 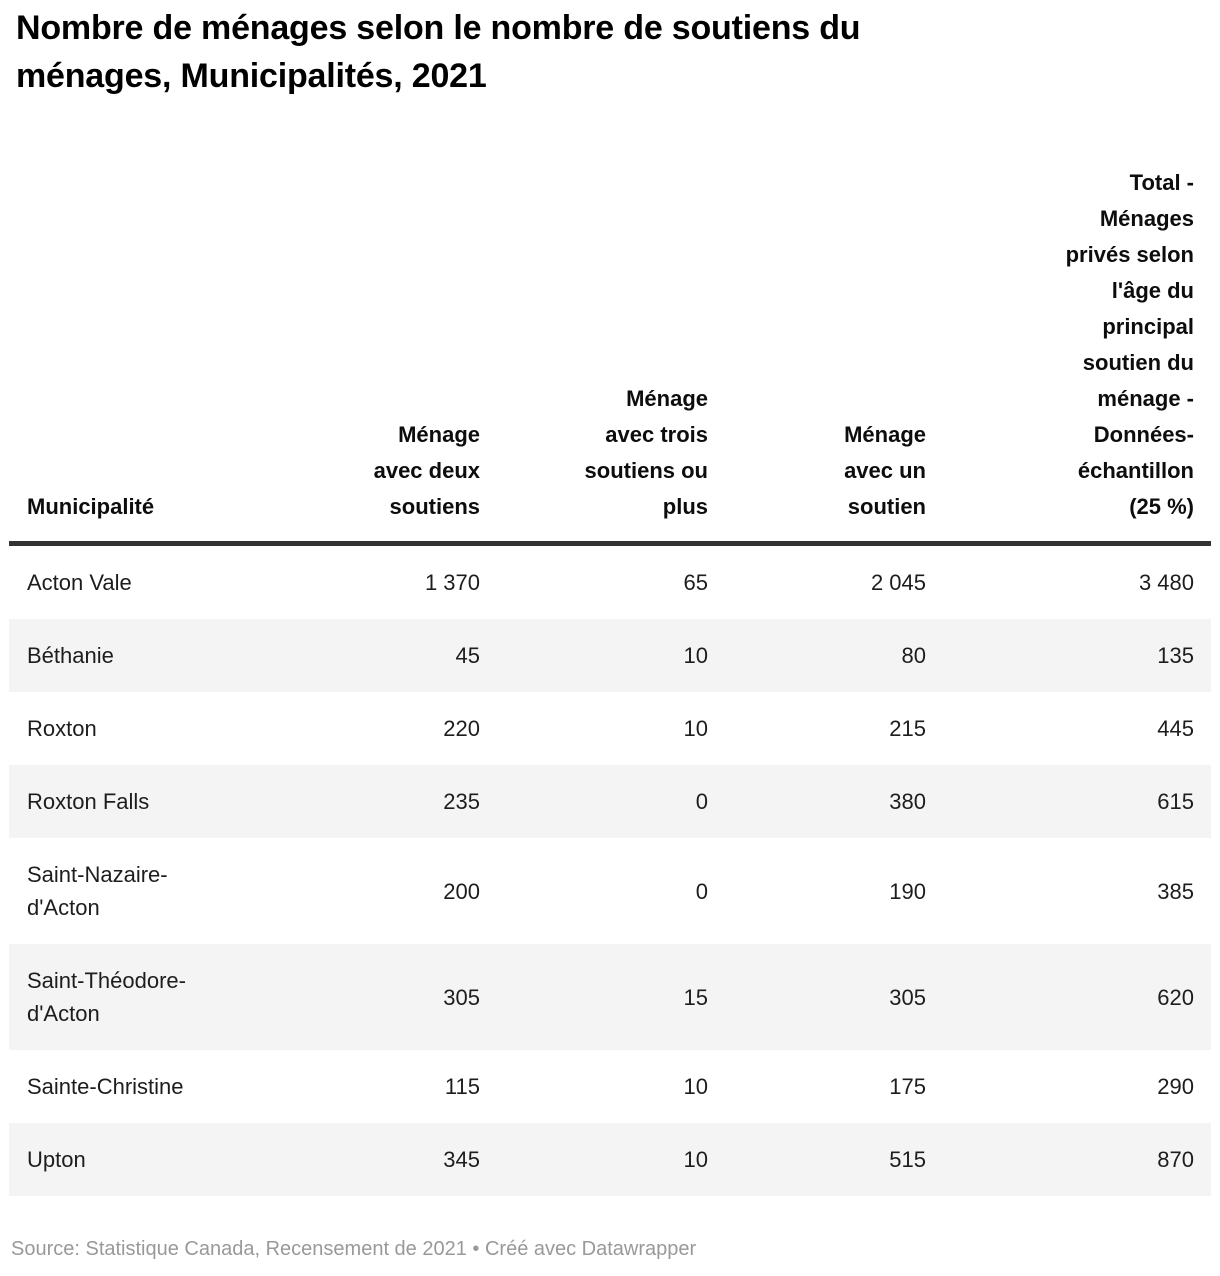 What do you see at coordinates (1175, 891) in the screenshot?
I see `value-cell: 385` at bounding box center [1175, 891].